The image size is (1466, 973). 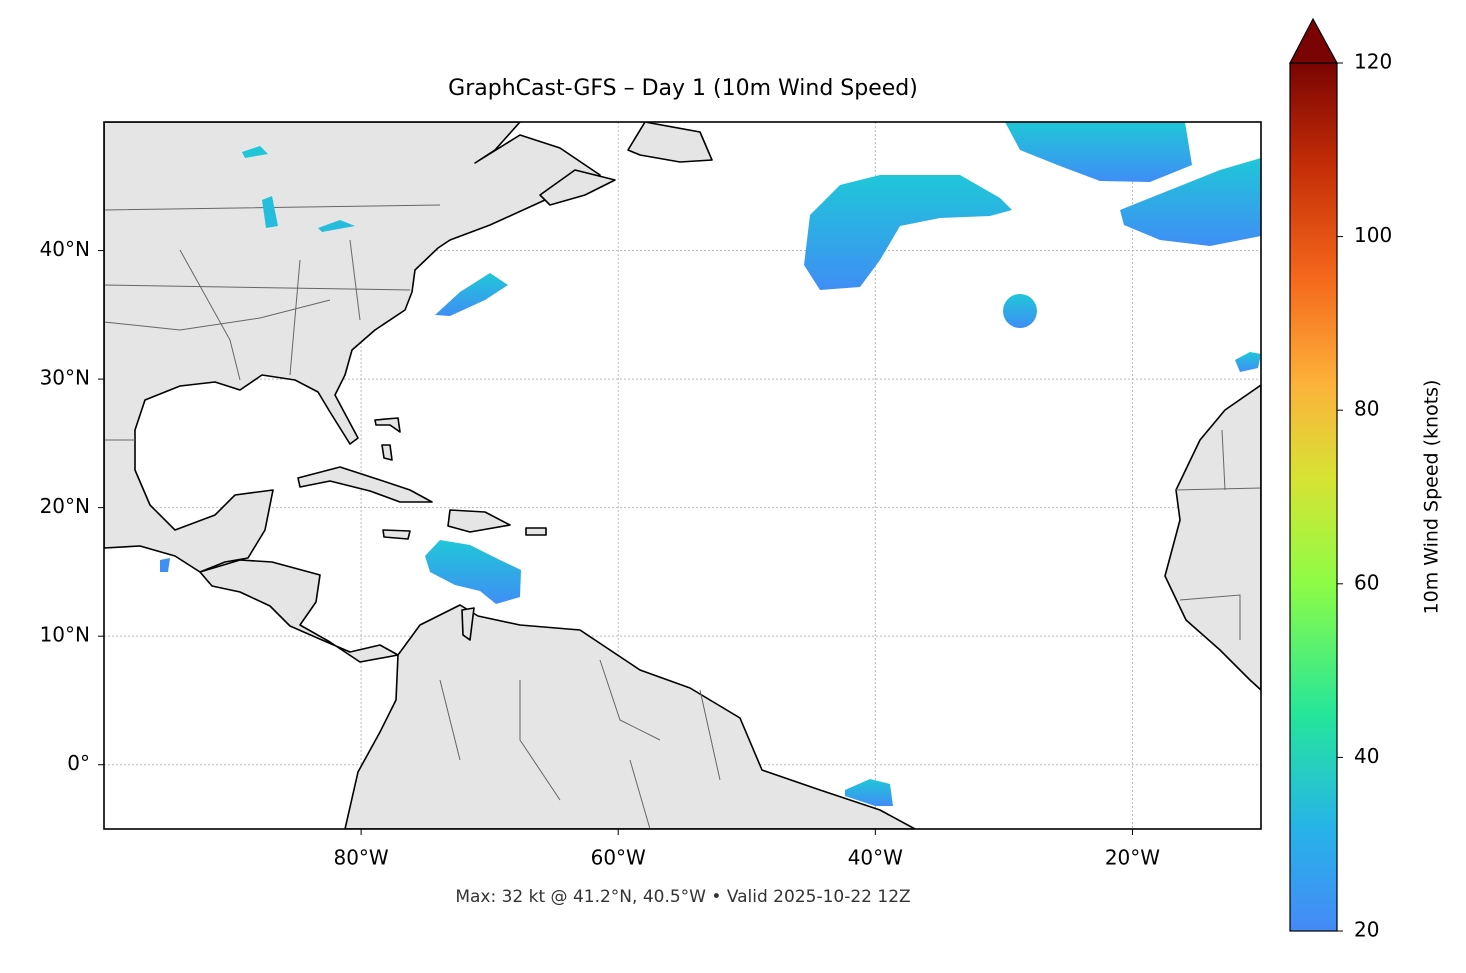 I want to click on y-tick-label: 40°N, so click(x=65, y=249).